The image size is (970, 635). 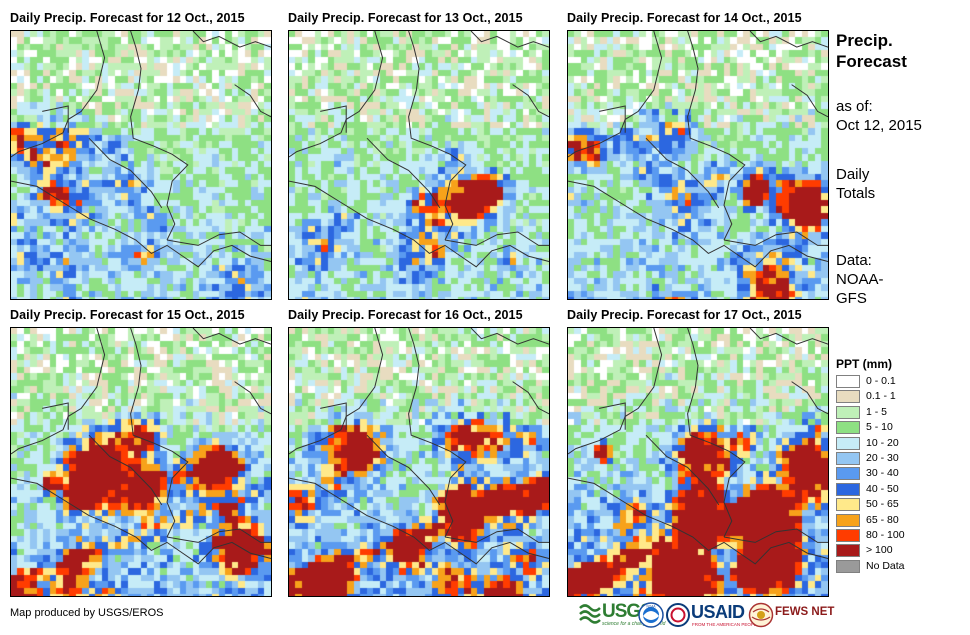 I want to click on legend-label: 10 - 20, so click(x=882, y=442).